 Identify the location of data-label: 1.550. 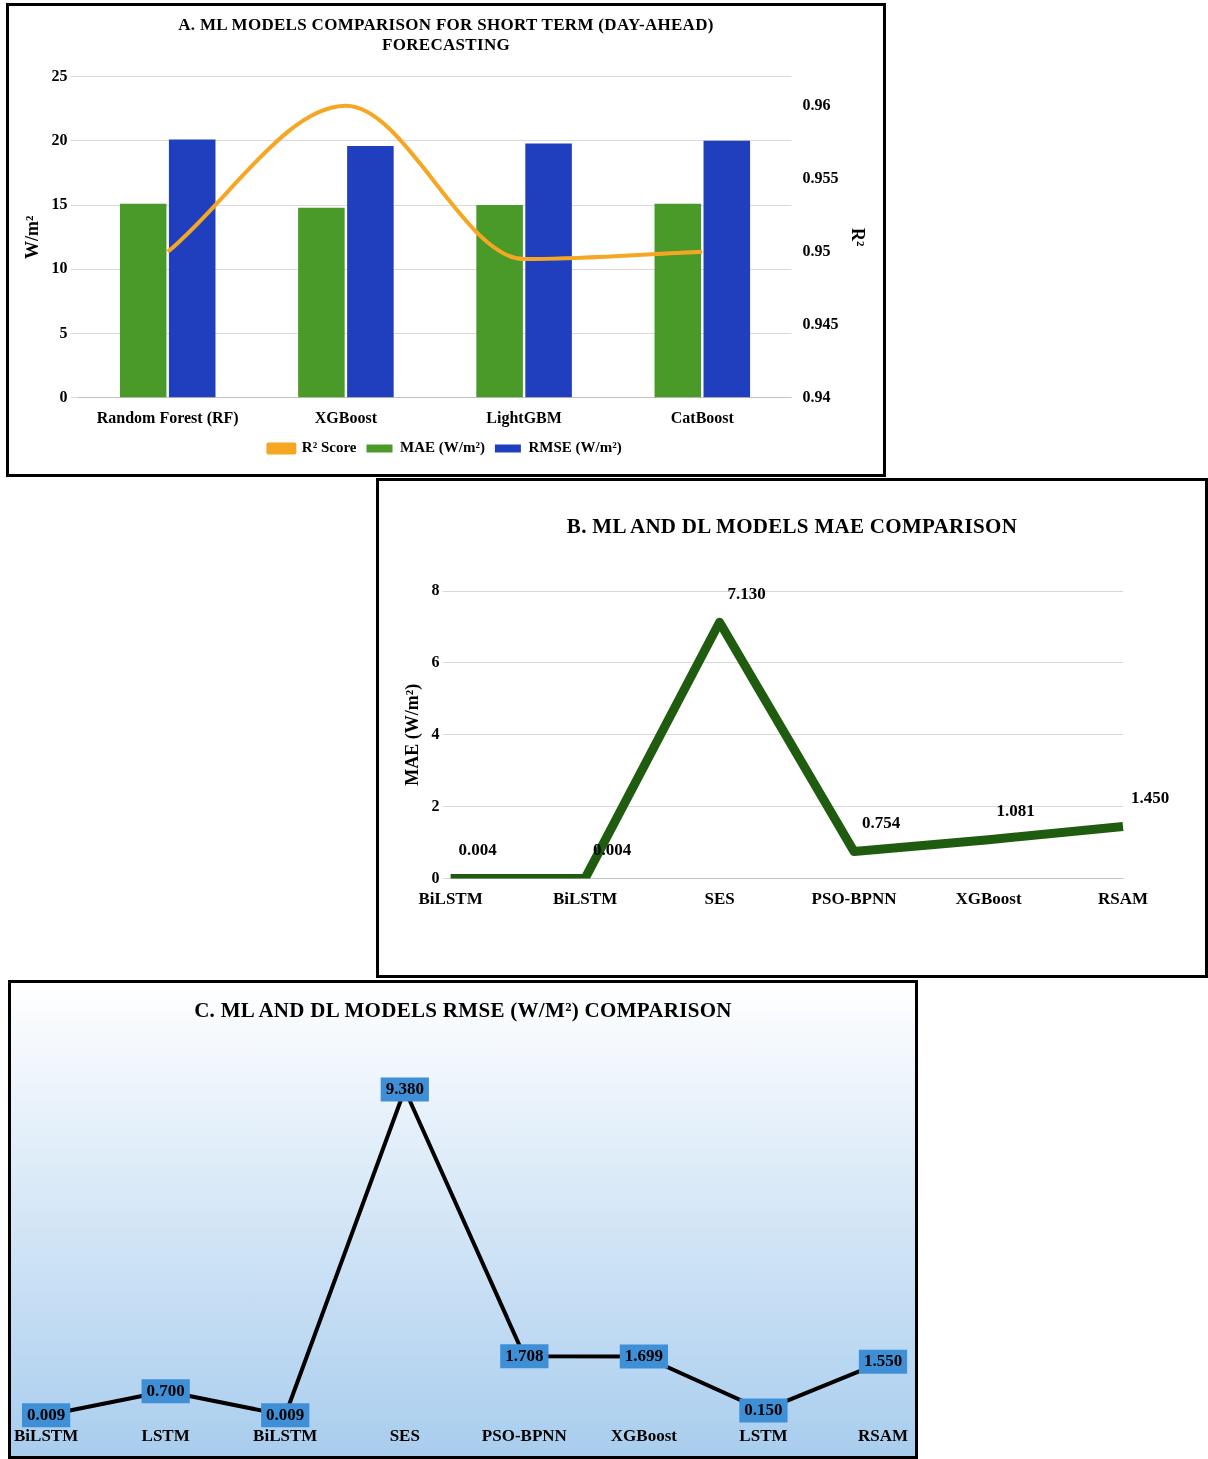
(883, 1361).